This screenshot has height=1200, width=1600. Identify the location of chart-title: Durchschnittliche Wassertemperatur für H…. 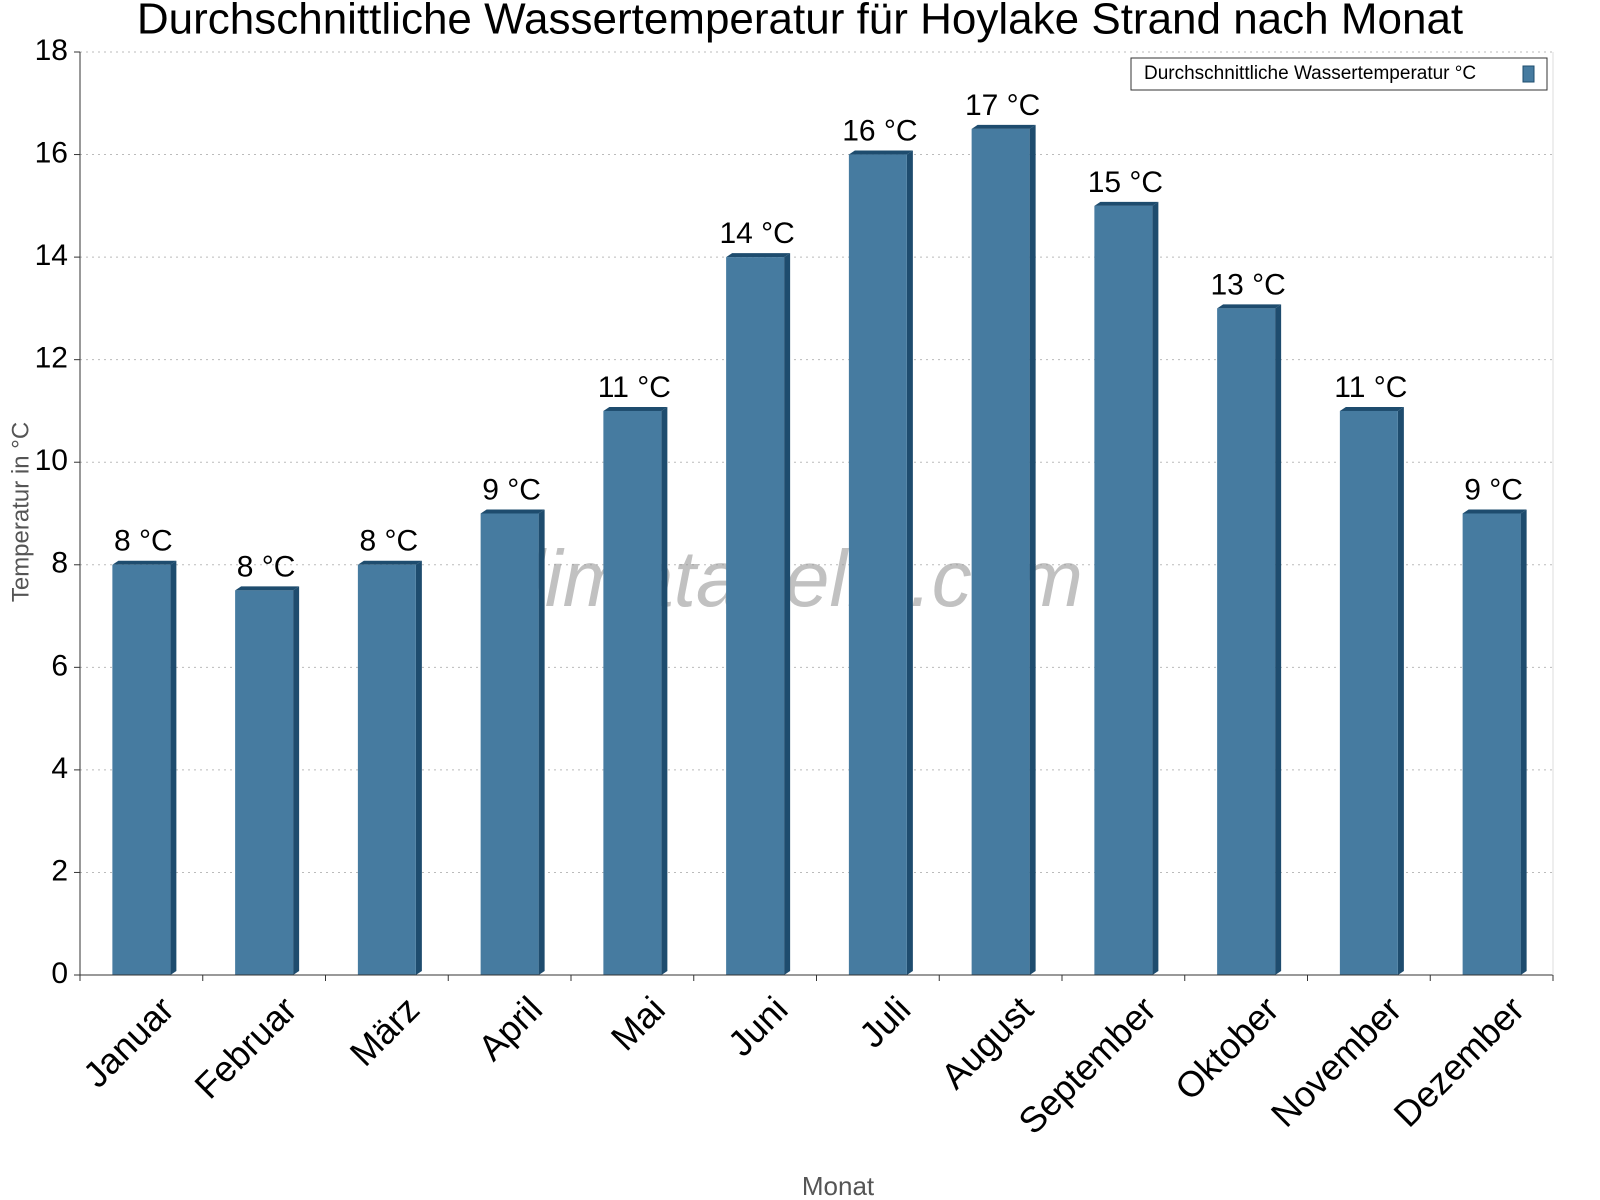
(800, 22).